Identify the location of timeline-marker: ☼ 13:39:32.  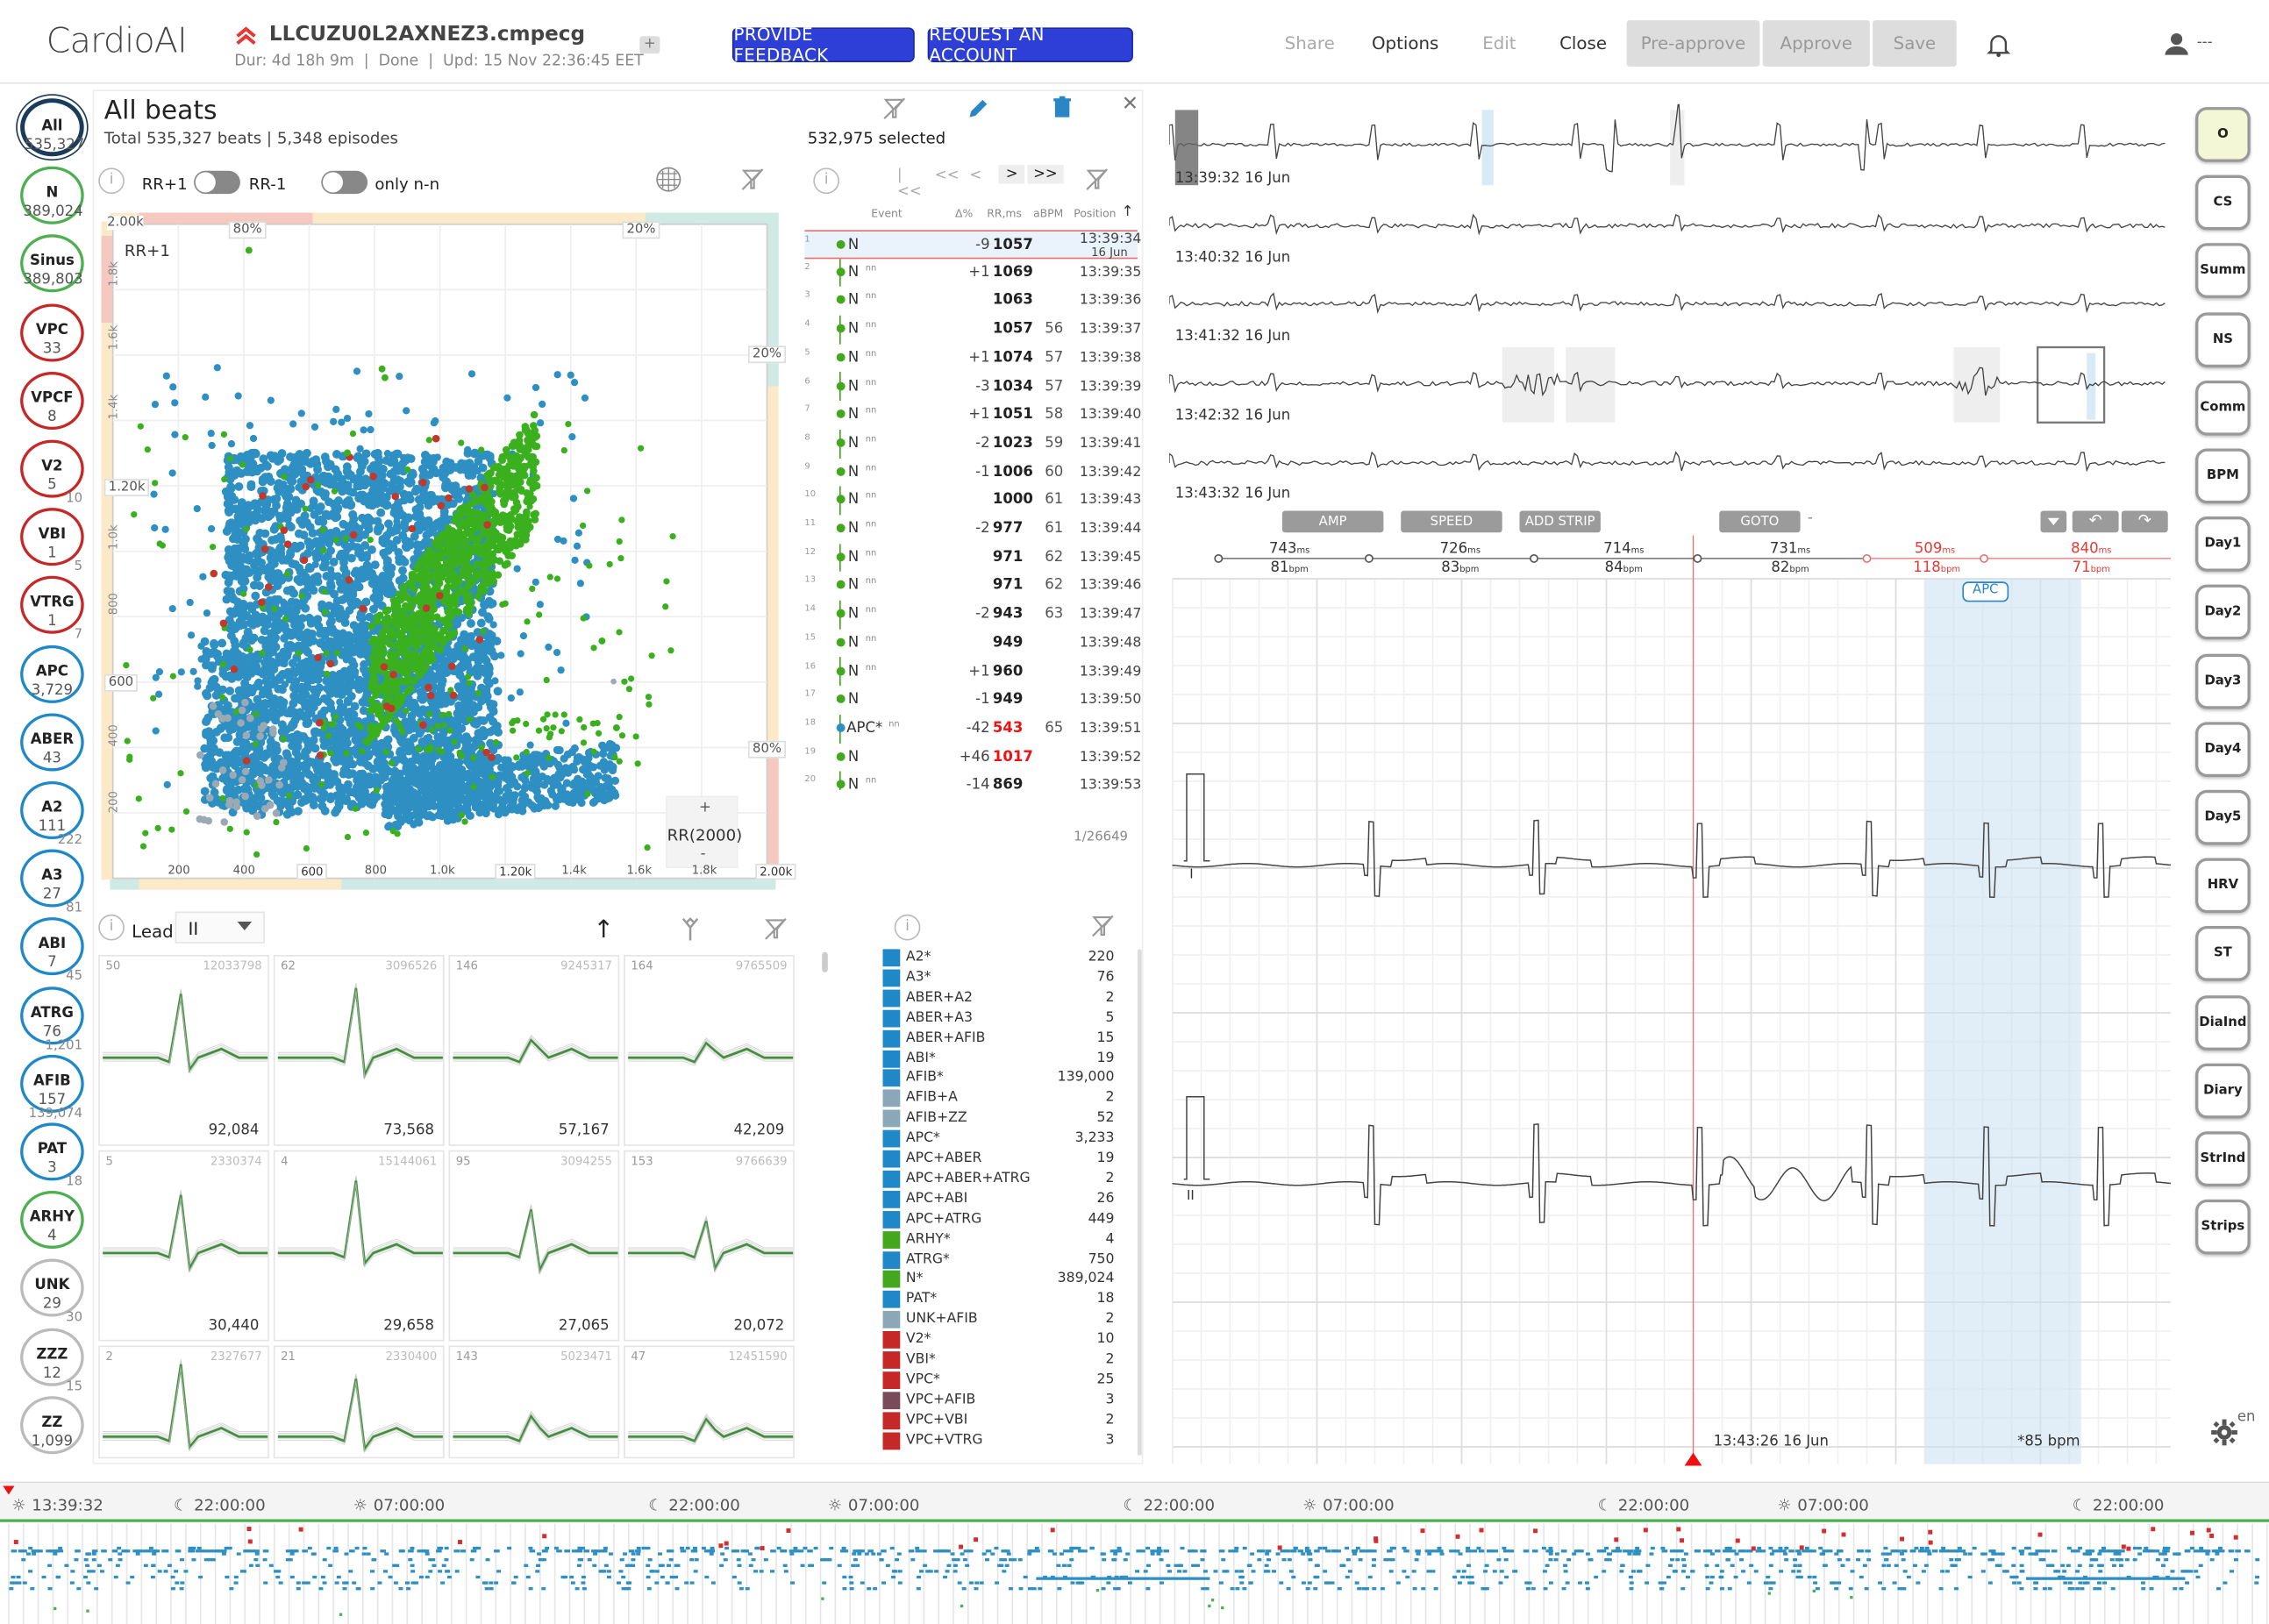
(57, 1505).